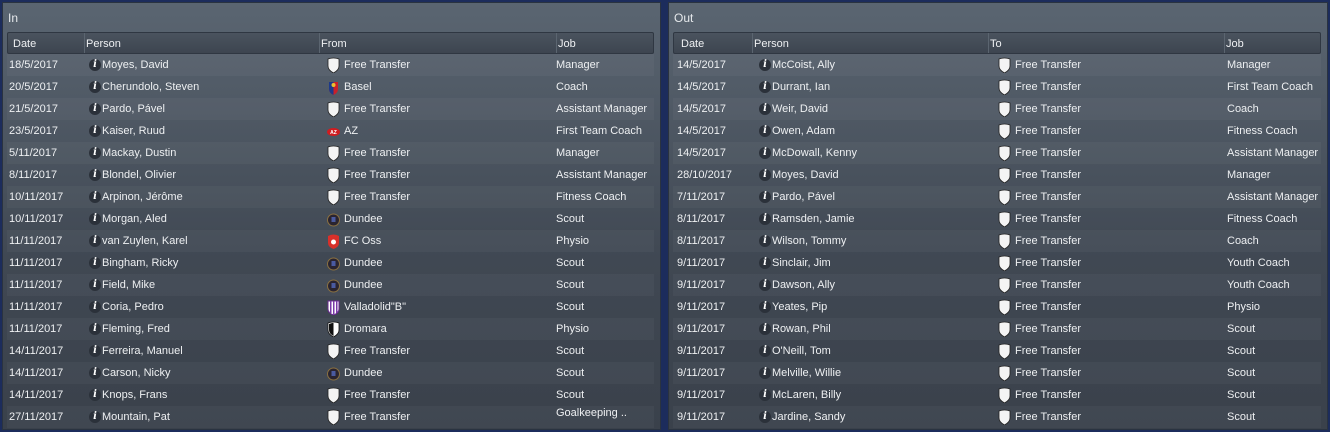 This screenshot has height=432, width=1330. I want to click on person-link: Sinclair, Jim, so click(801, 263).